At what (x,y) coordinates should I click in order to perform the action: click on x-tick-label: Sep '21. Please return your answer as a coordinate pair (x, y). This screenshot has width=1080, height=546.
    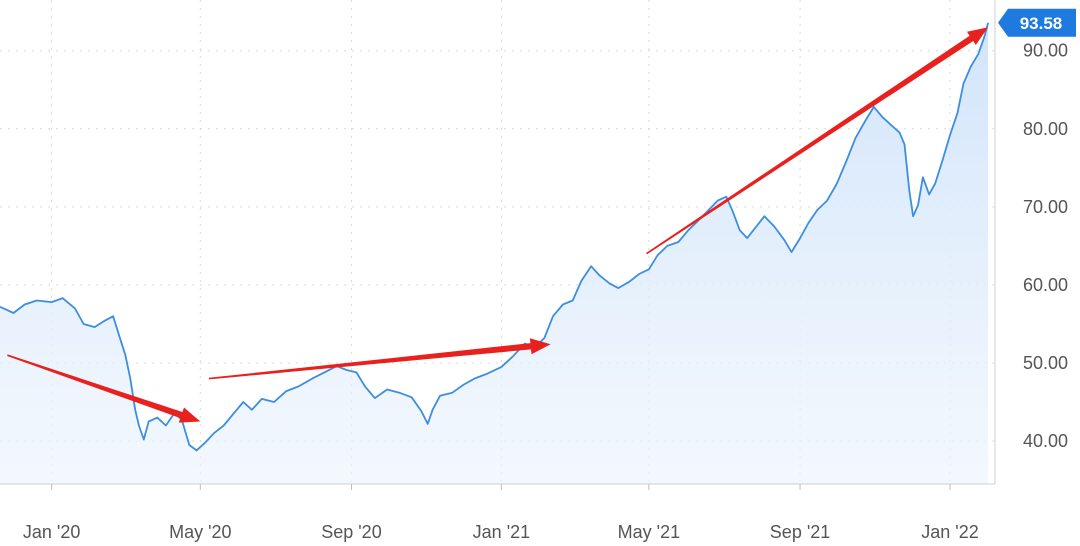
    Looking at the image, I should click on (800, 532).